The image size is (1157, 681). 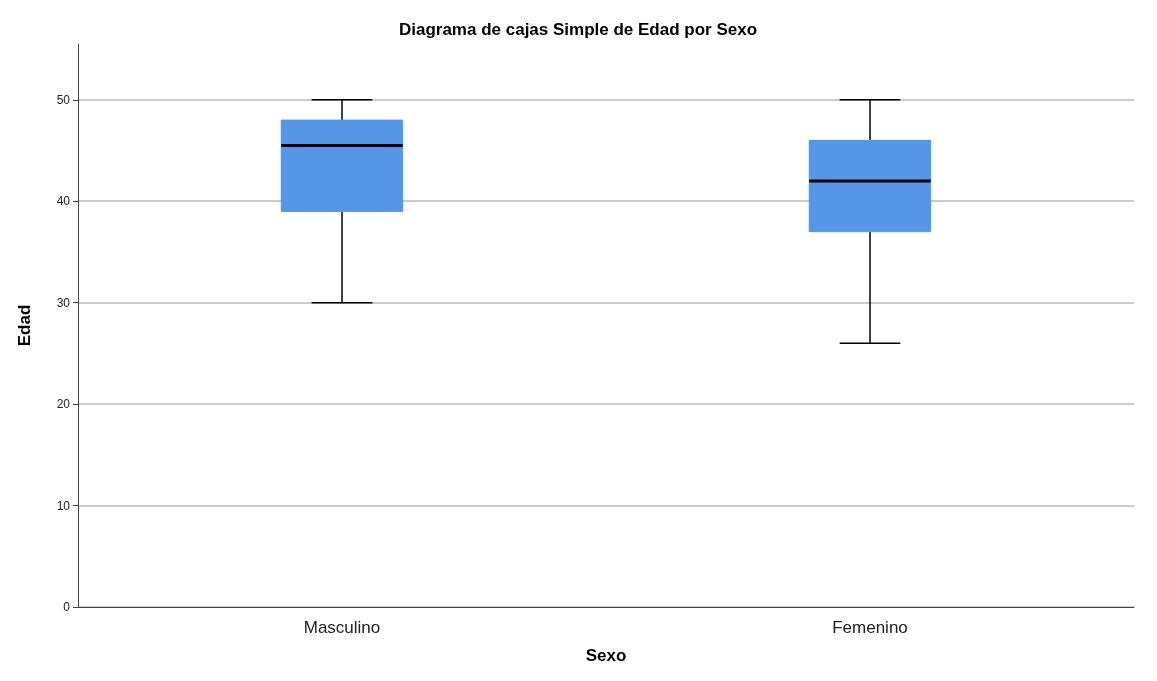 I want to click on chart-title: Diagrama de cajas Simple de Edad por Sexo, so click(x=578, y=29).